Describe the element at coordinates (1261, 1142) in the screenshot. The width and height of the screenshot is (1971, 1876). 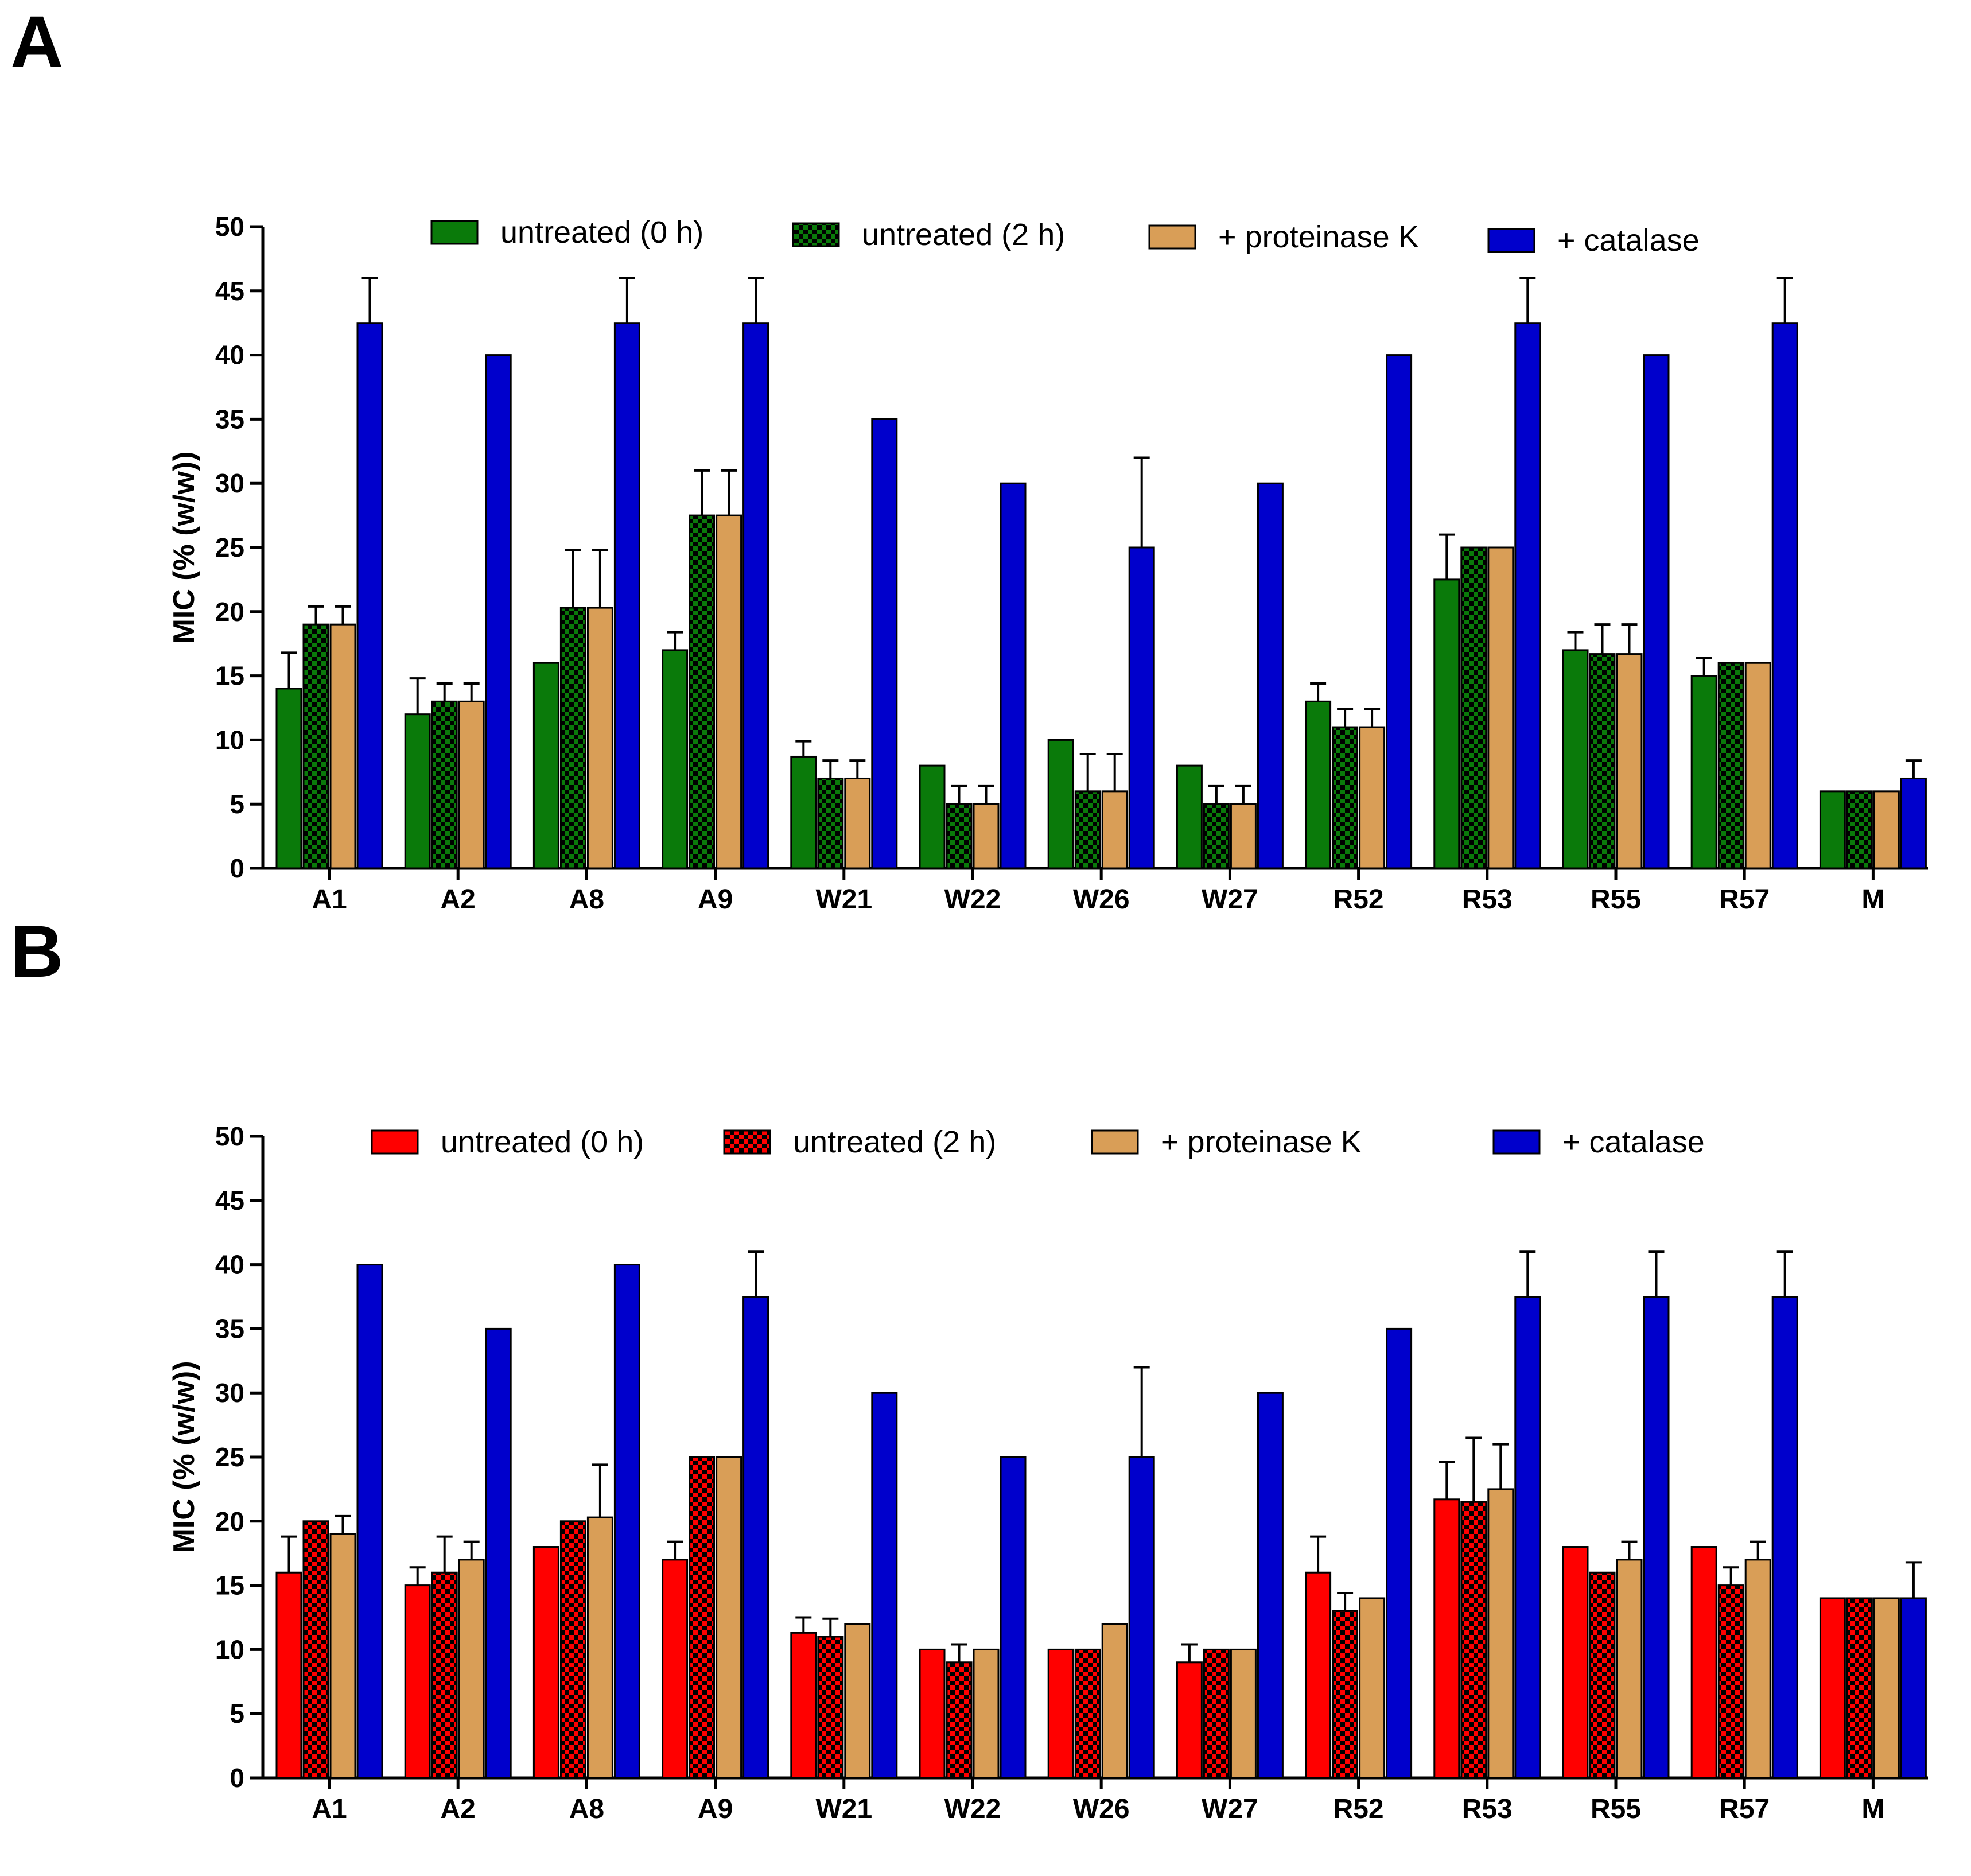
I see `legend-label: + proteinase K` at that location.